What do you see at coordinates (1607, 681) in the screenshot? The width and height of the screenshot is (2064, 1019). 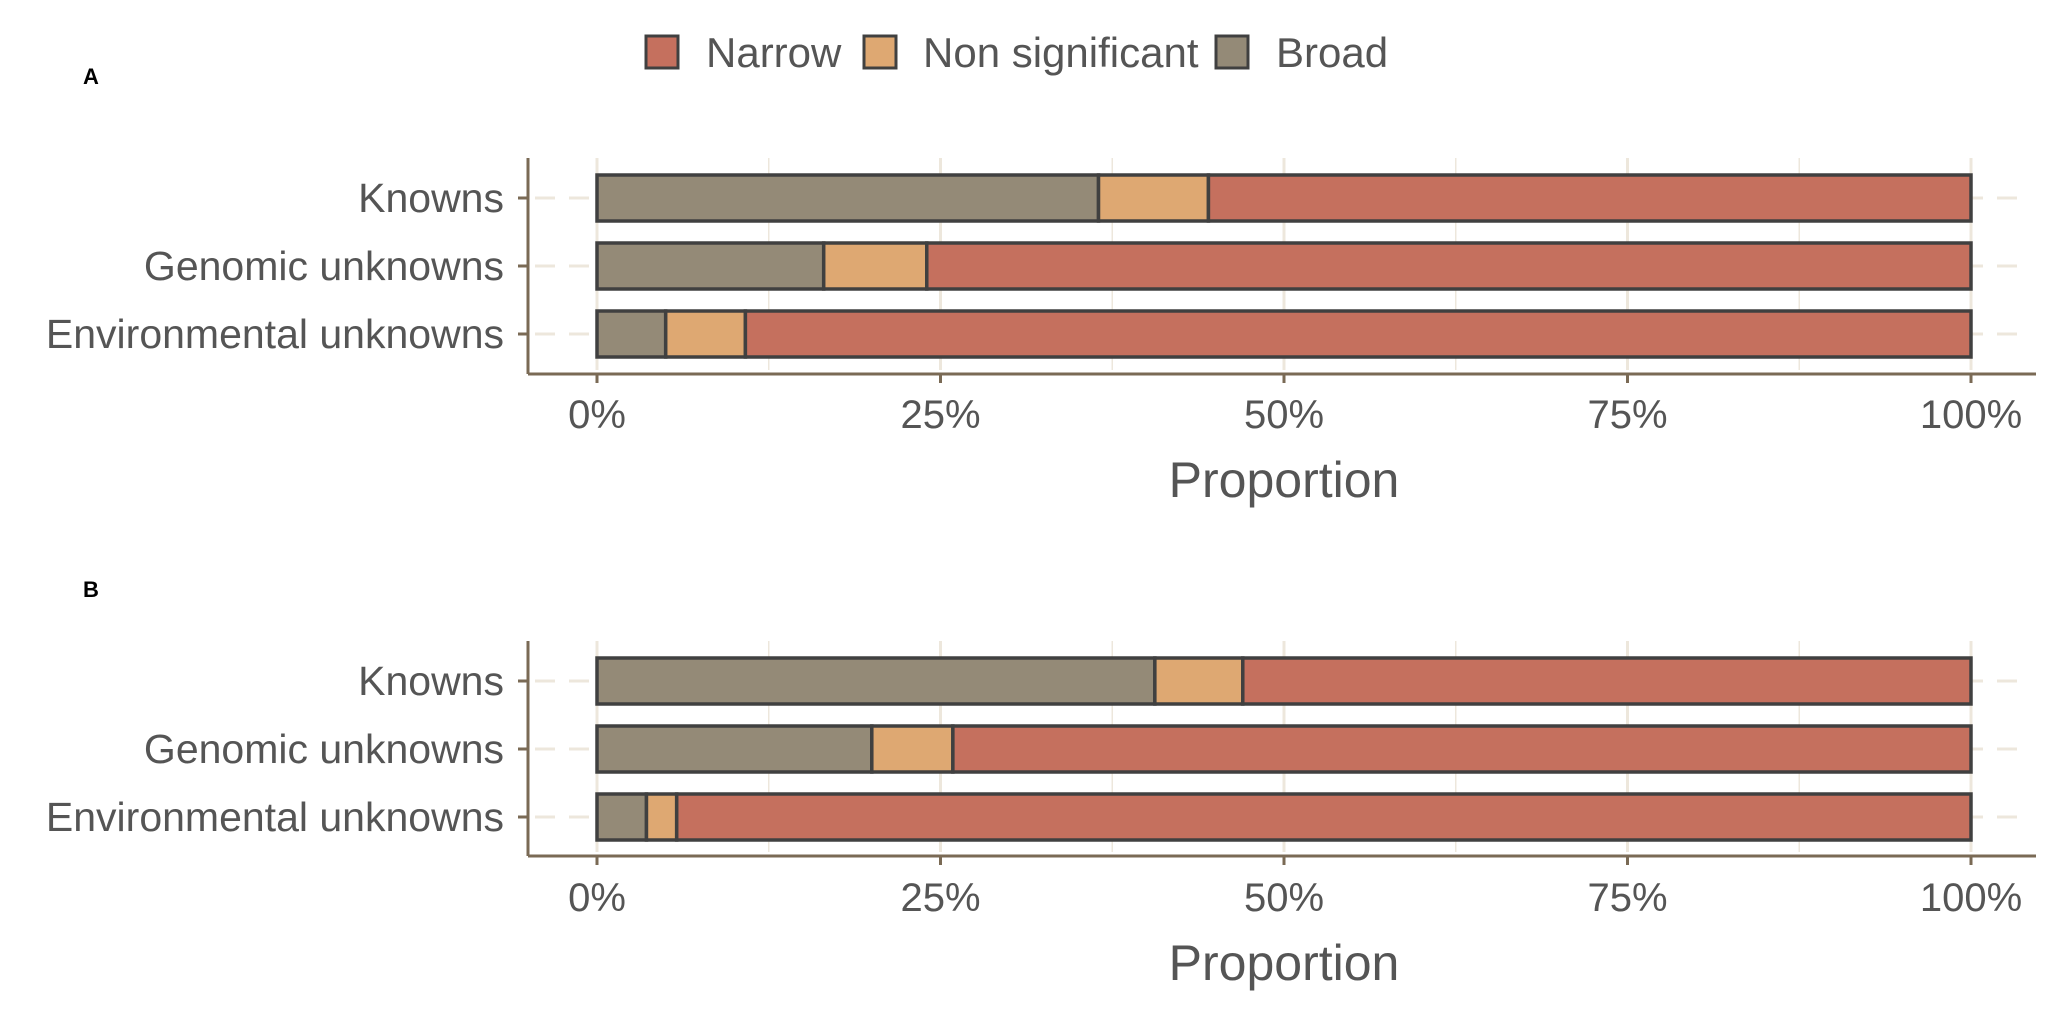 I see `panel-b-bar-knowns-narrow` at bounding box center [1607, 681].